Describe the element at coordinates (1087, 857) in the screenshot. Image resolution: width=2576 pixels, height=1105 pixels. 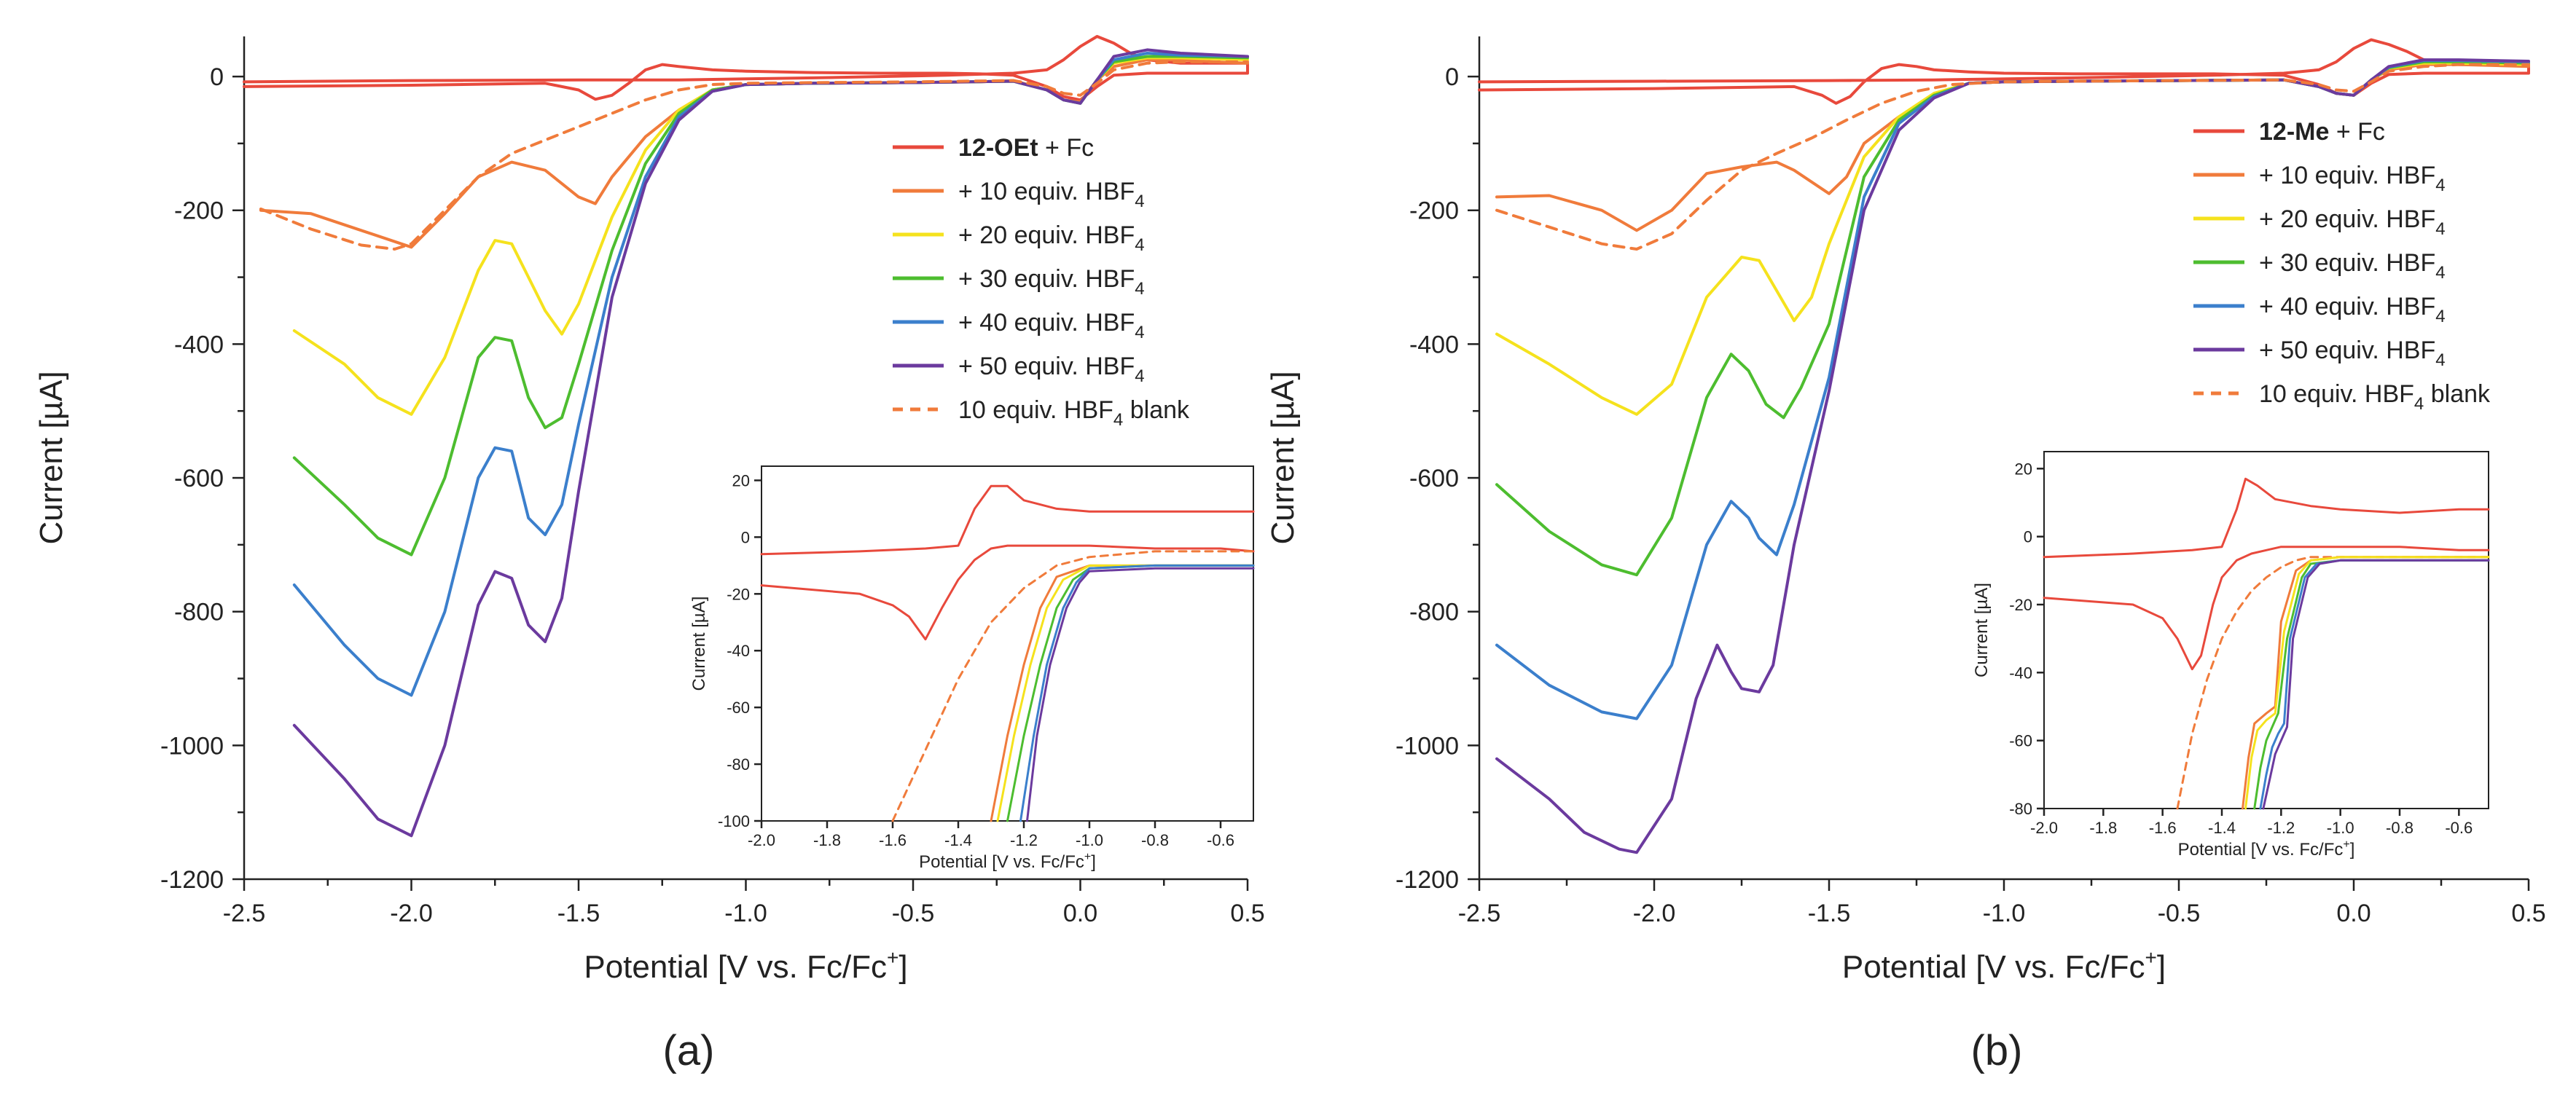
I see `inset-x-axis-label-sup: +` at that location.